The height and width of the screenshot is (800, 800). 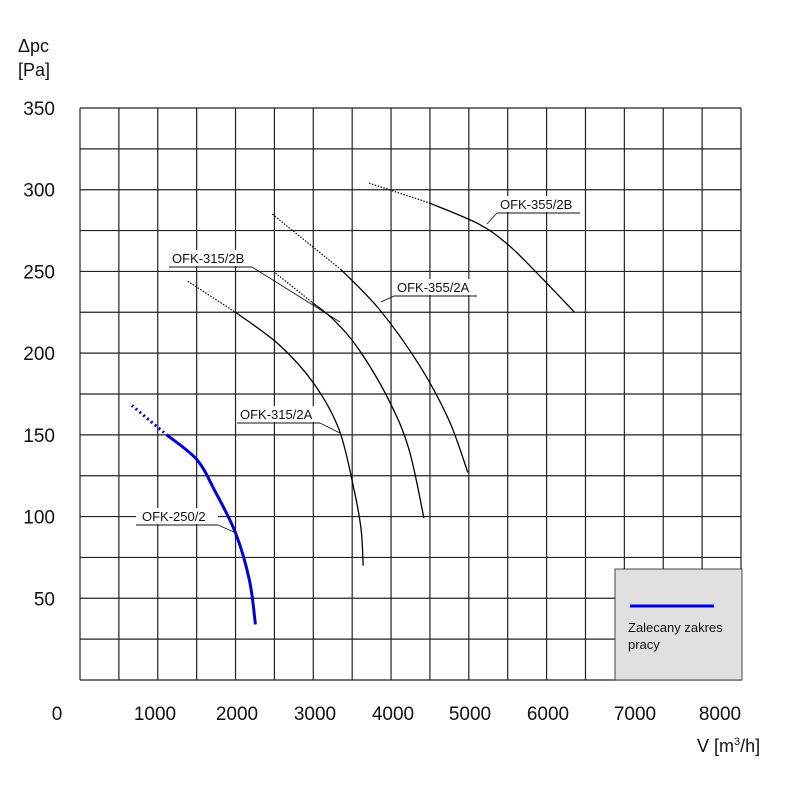 I want to click on series-line-ofk-355-2b, so click(x=501, y=257).